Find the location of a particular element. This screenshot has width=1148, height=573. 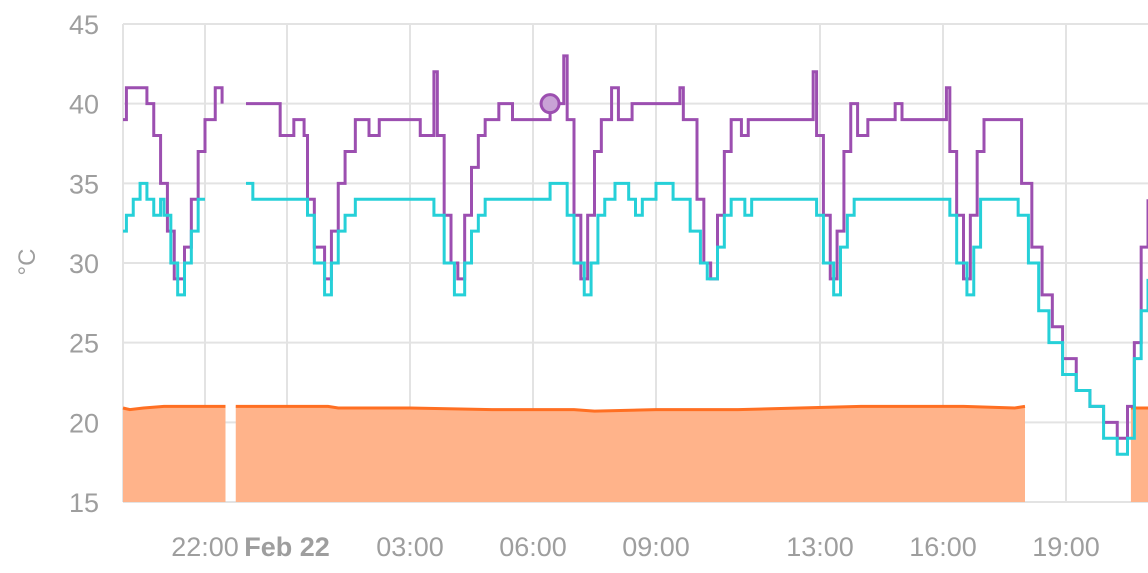

x-tick-label: 09:00 is located at coordinates (656, 547).